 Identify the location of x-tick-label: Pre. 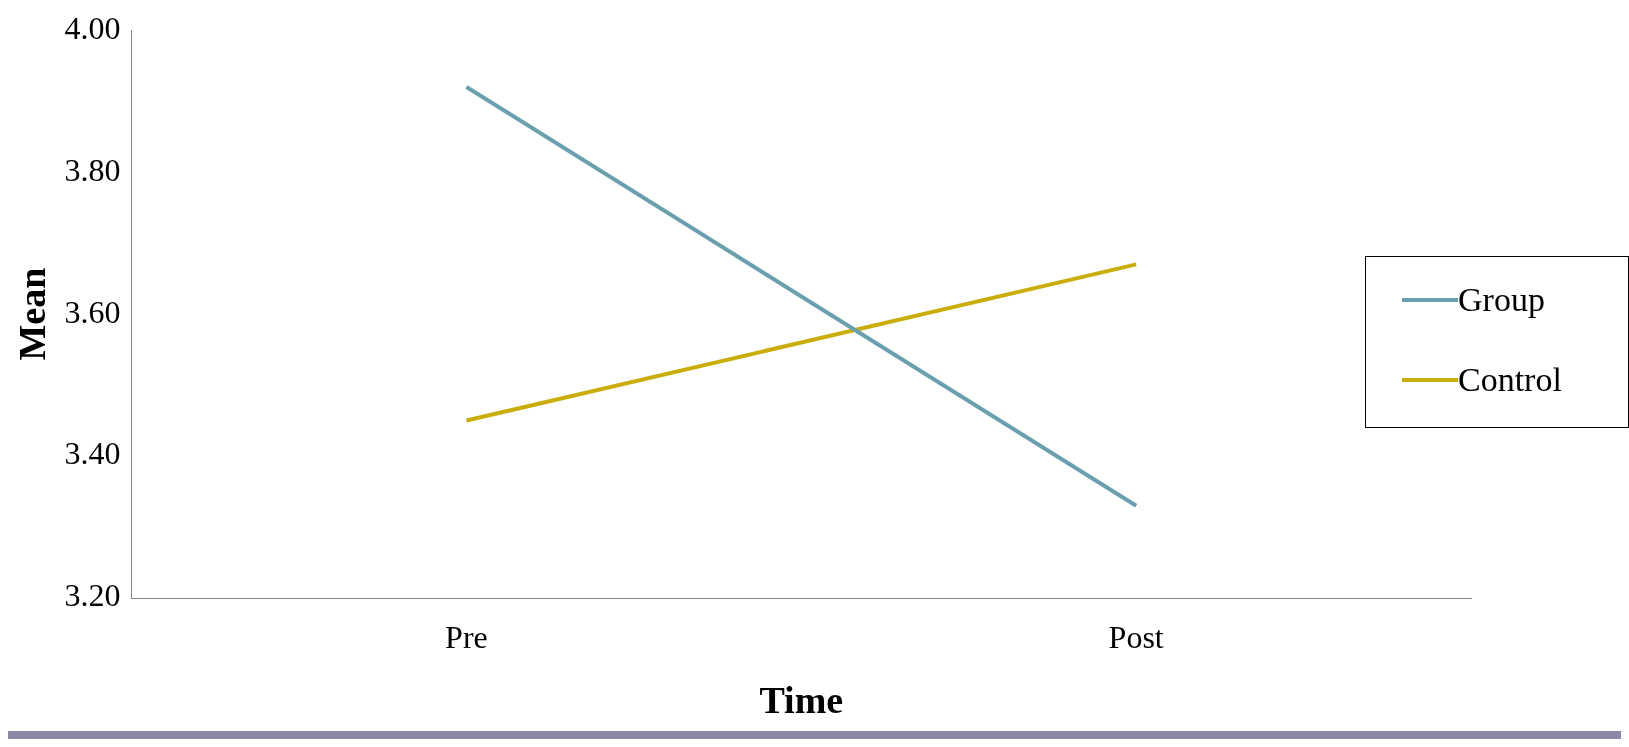
(466, 636).